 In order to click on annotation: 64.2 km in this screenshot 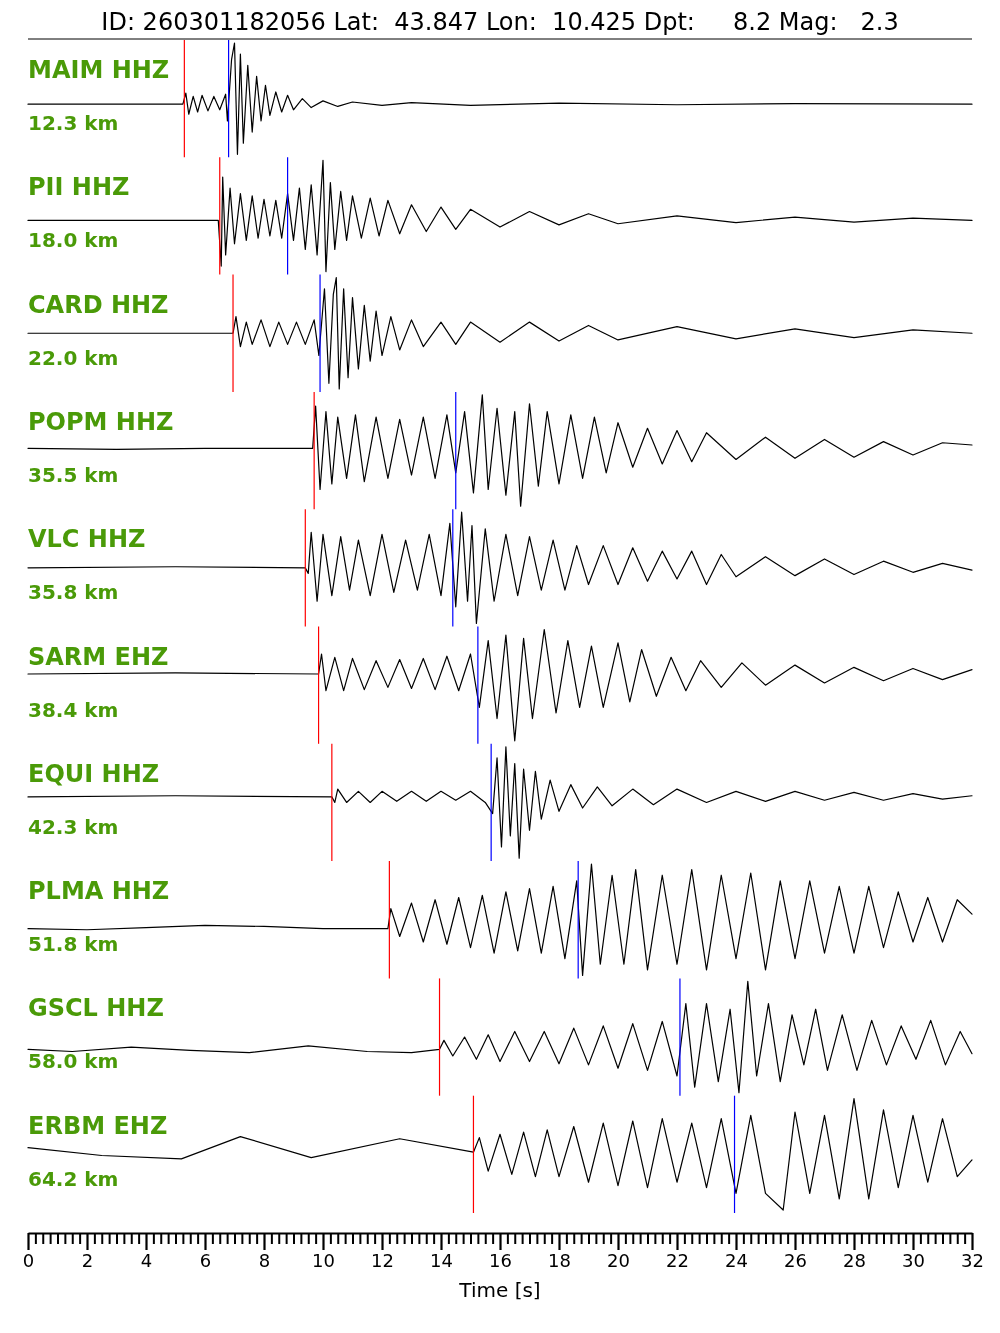, I will do `click(73, 1178)`.